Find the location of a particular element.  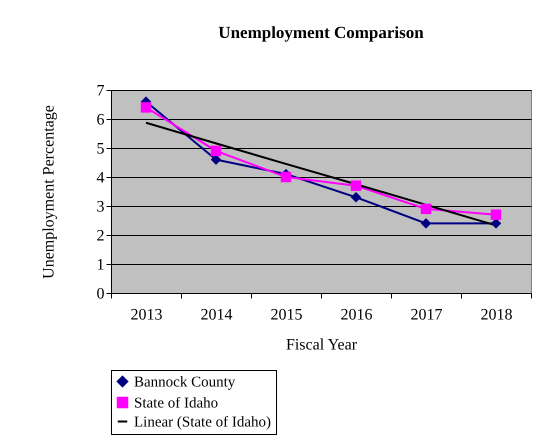

x-tick-label: 2017 is located at coordinates (426, 315).